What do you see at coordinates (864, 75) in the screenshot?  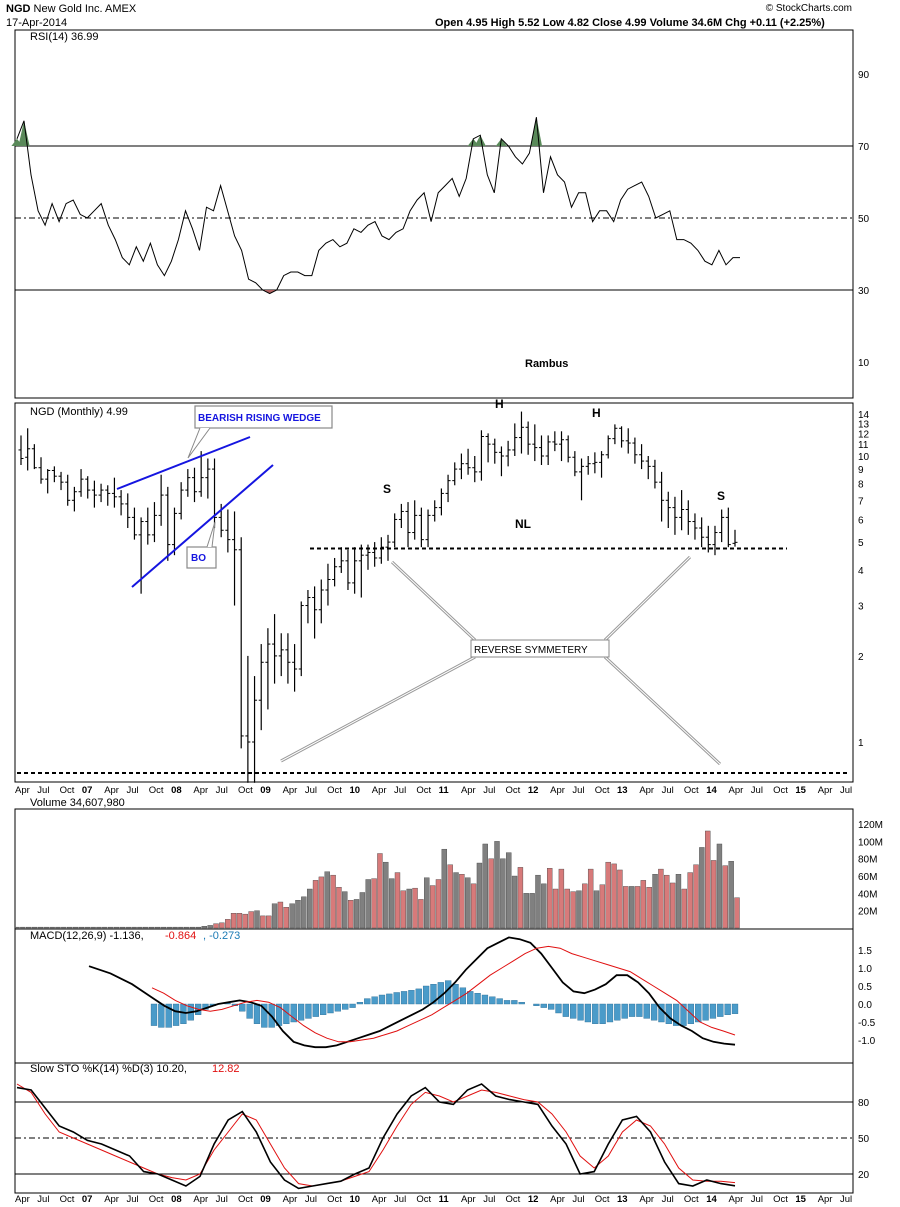 I see `rsi-tick-label: 90` at bounding box center [864, 75].